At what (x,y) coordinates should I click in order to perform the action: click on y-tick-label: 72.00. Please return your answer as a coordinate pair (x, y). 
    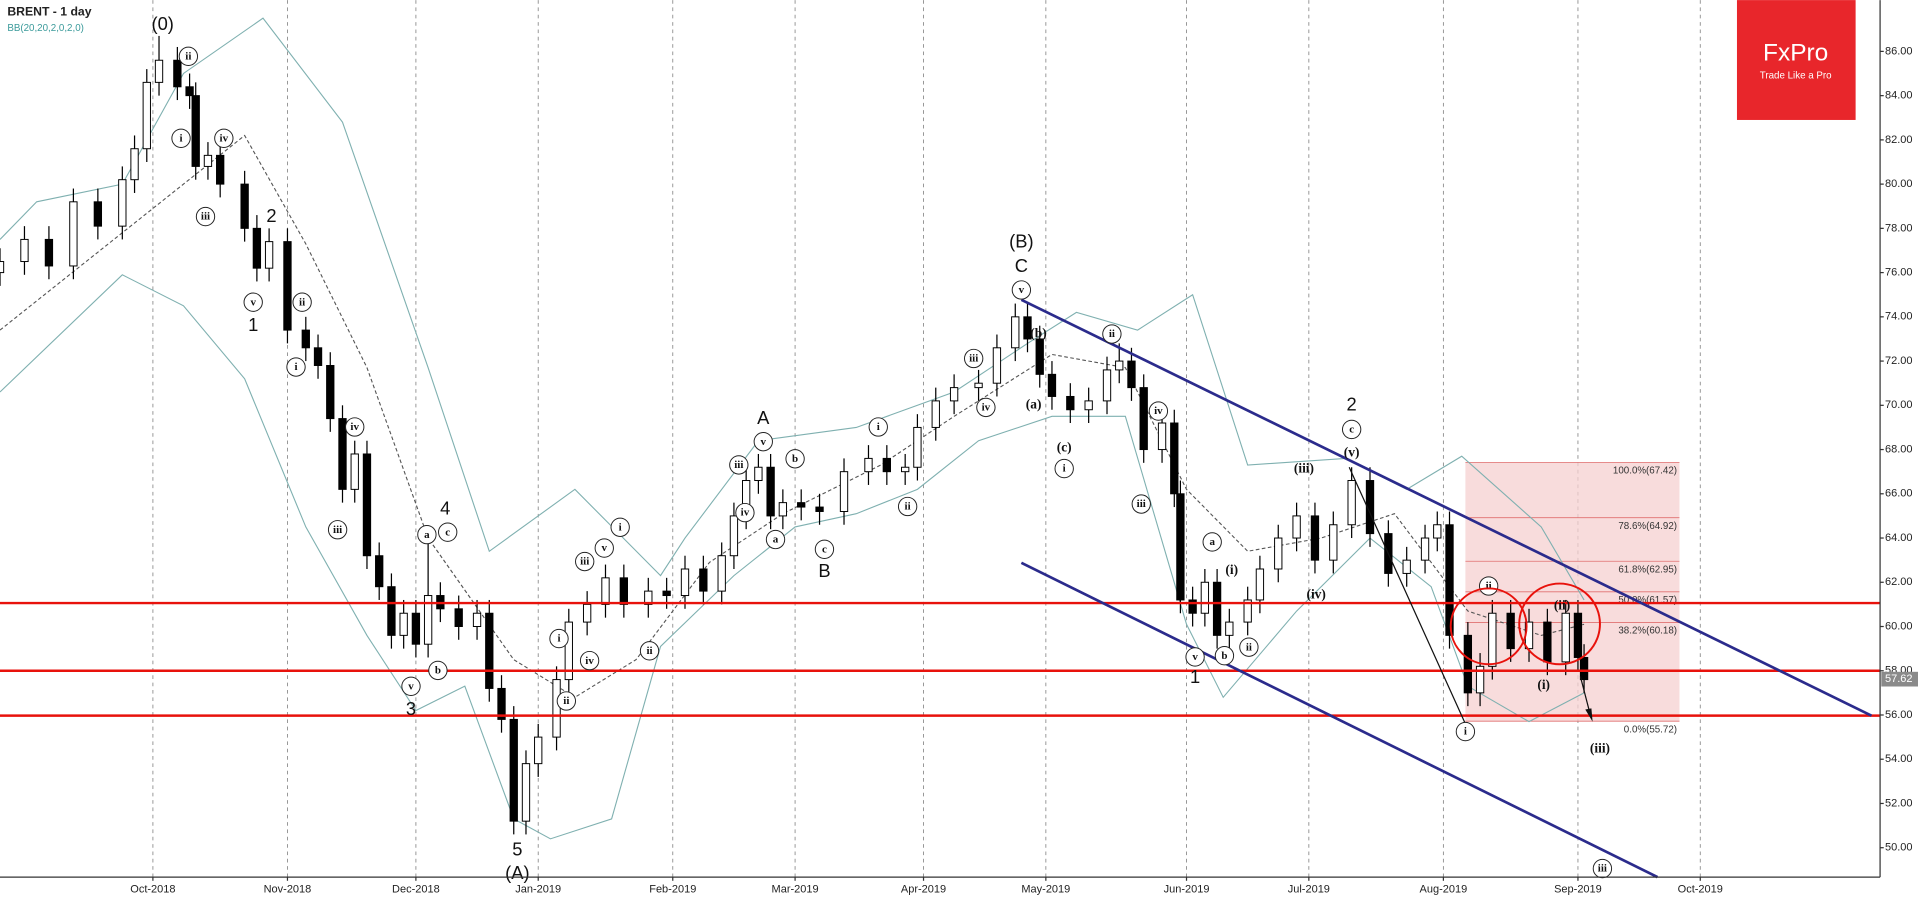
    Looking at the image, I should click on (1899, 361).